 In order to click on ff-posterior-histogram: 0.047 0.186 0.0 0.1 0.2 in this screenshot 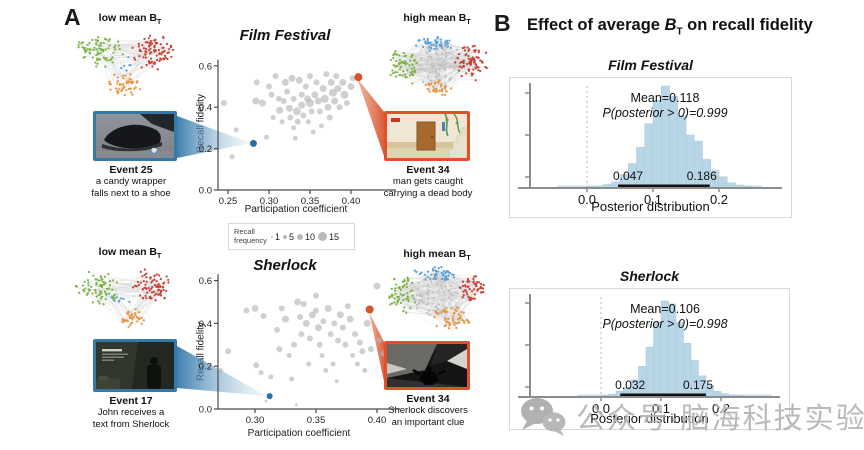, I will do `click(650, 145)`.